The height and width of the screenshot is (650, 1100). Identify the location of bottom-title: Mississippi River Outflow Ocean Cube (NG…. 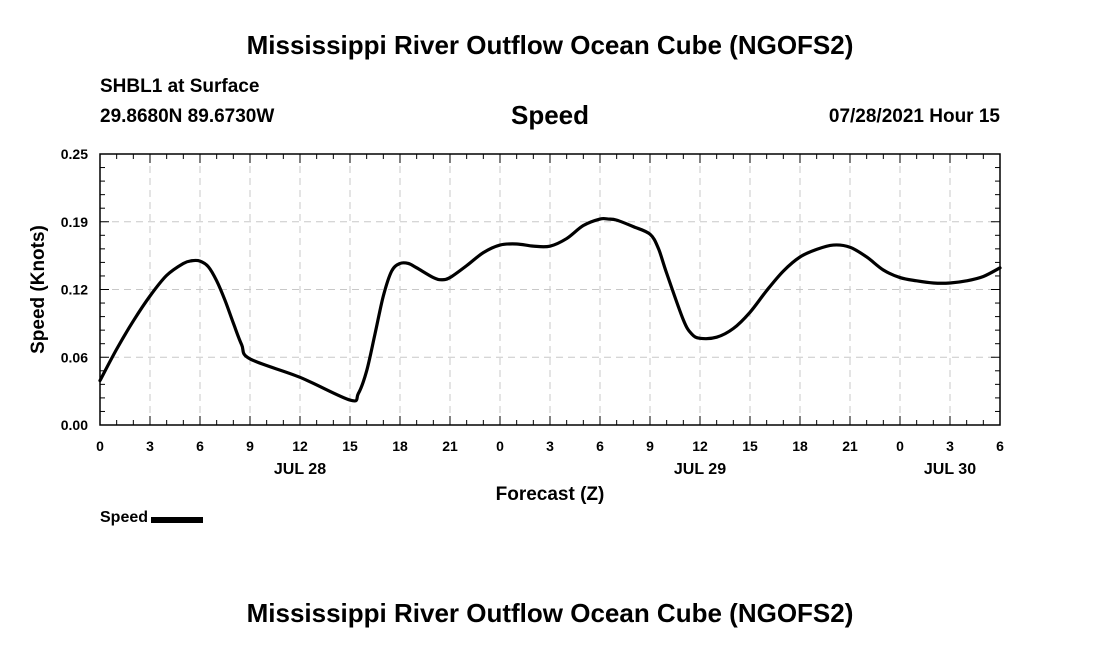
(550, 613).